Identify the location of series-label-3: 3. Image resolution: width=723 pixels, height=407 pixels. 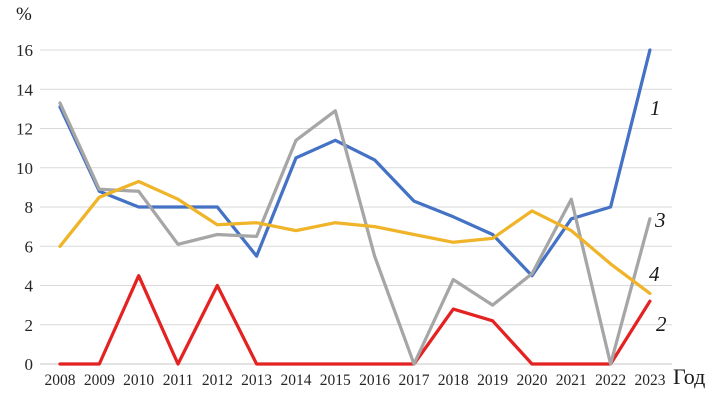
(660, 220).